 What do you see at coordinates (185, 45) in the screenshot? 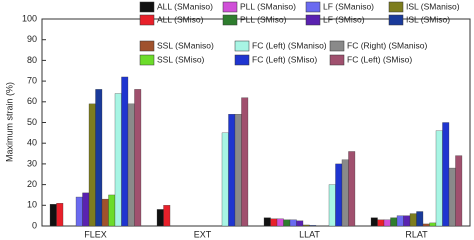
I see `legend-label: SSL (SManiso)` at bounding box center [185, 45].